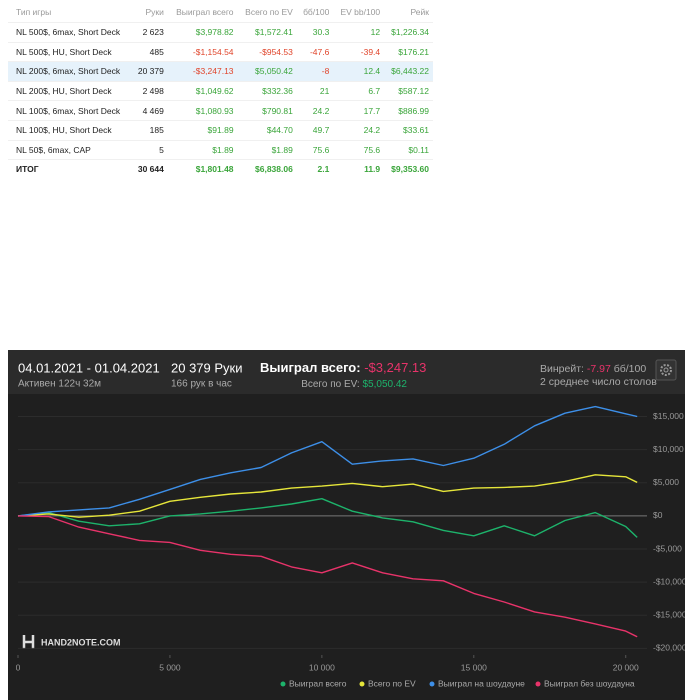 The image size is (685, 700). I want to click on cell: $1,572.41, so click(267, 32).